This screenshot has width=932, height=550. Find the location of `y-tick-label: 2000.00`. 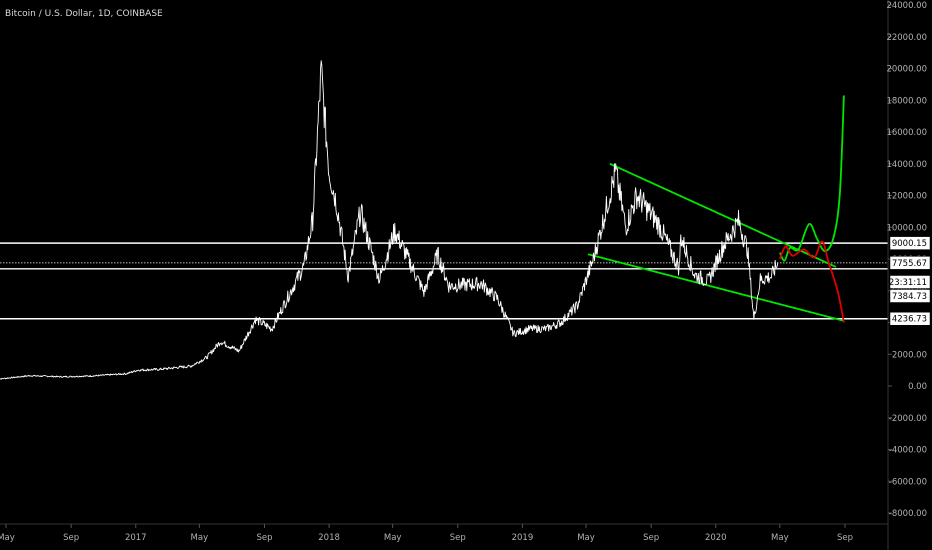

y-tick-label: 2000.00 is located at coordinates (909, 355).